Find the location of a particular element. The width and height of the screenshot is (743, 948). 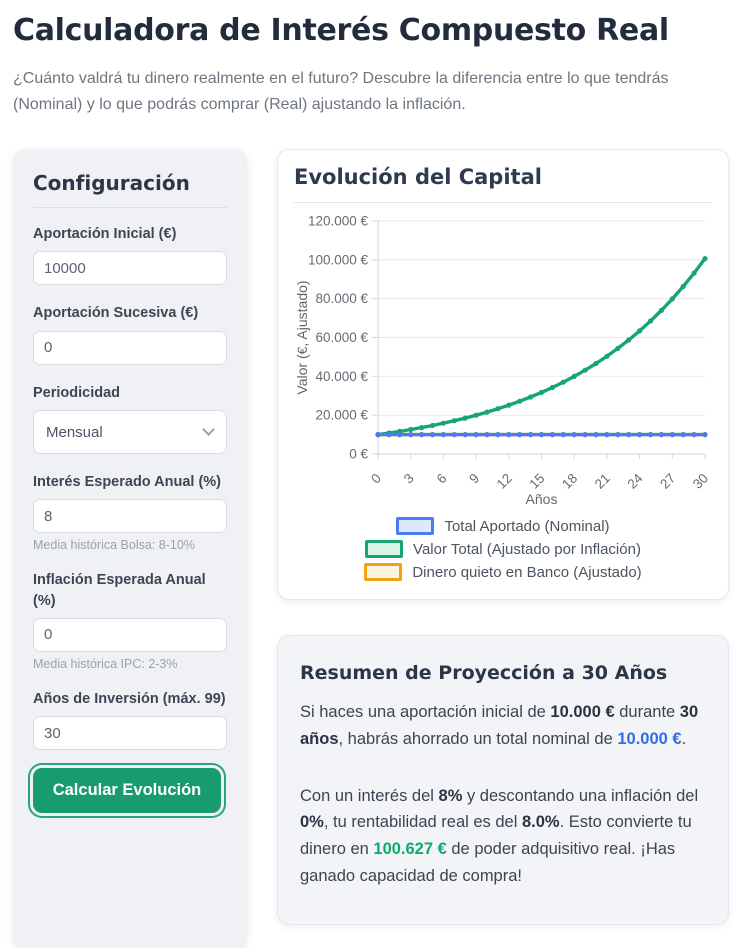

svg-text: 20.000 € is located at coordinates (341, 415).